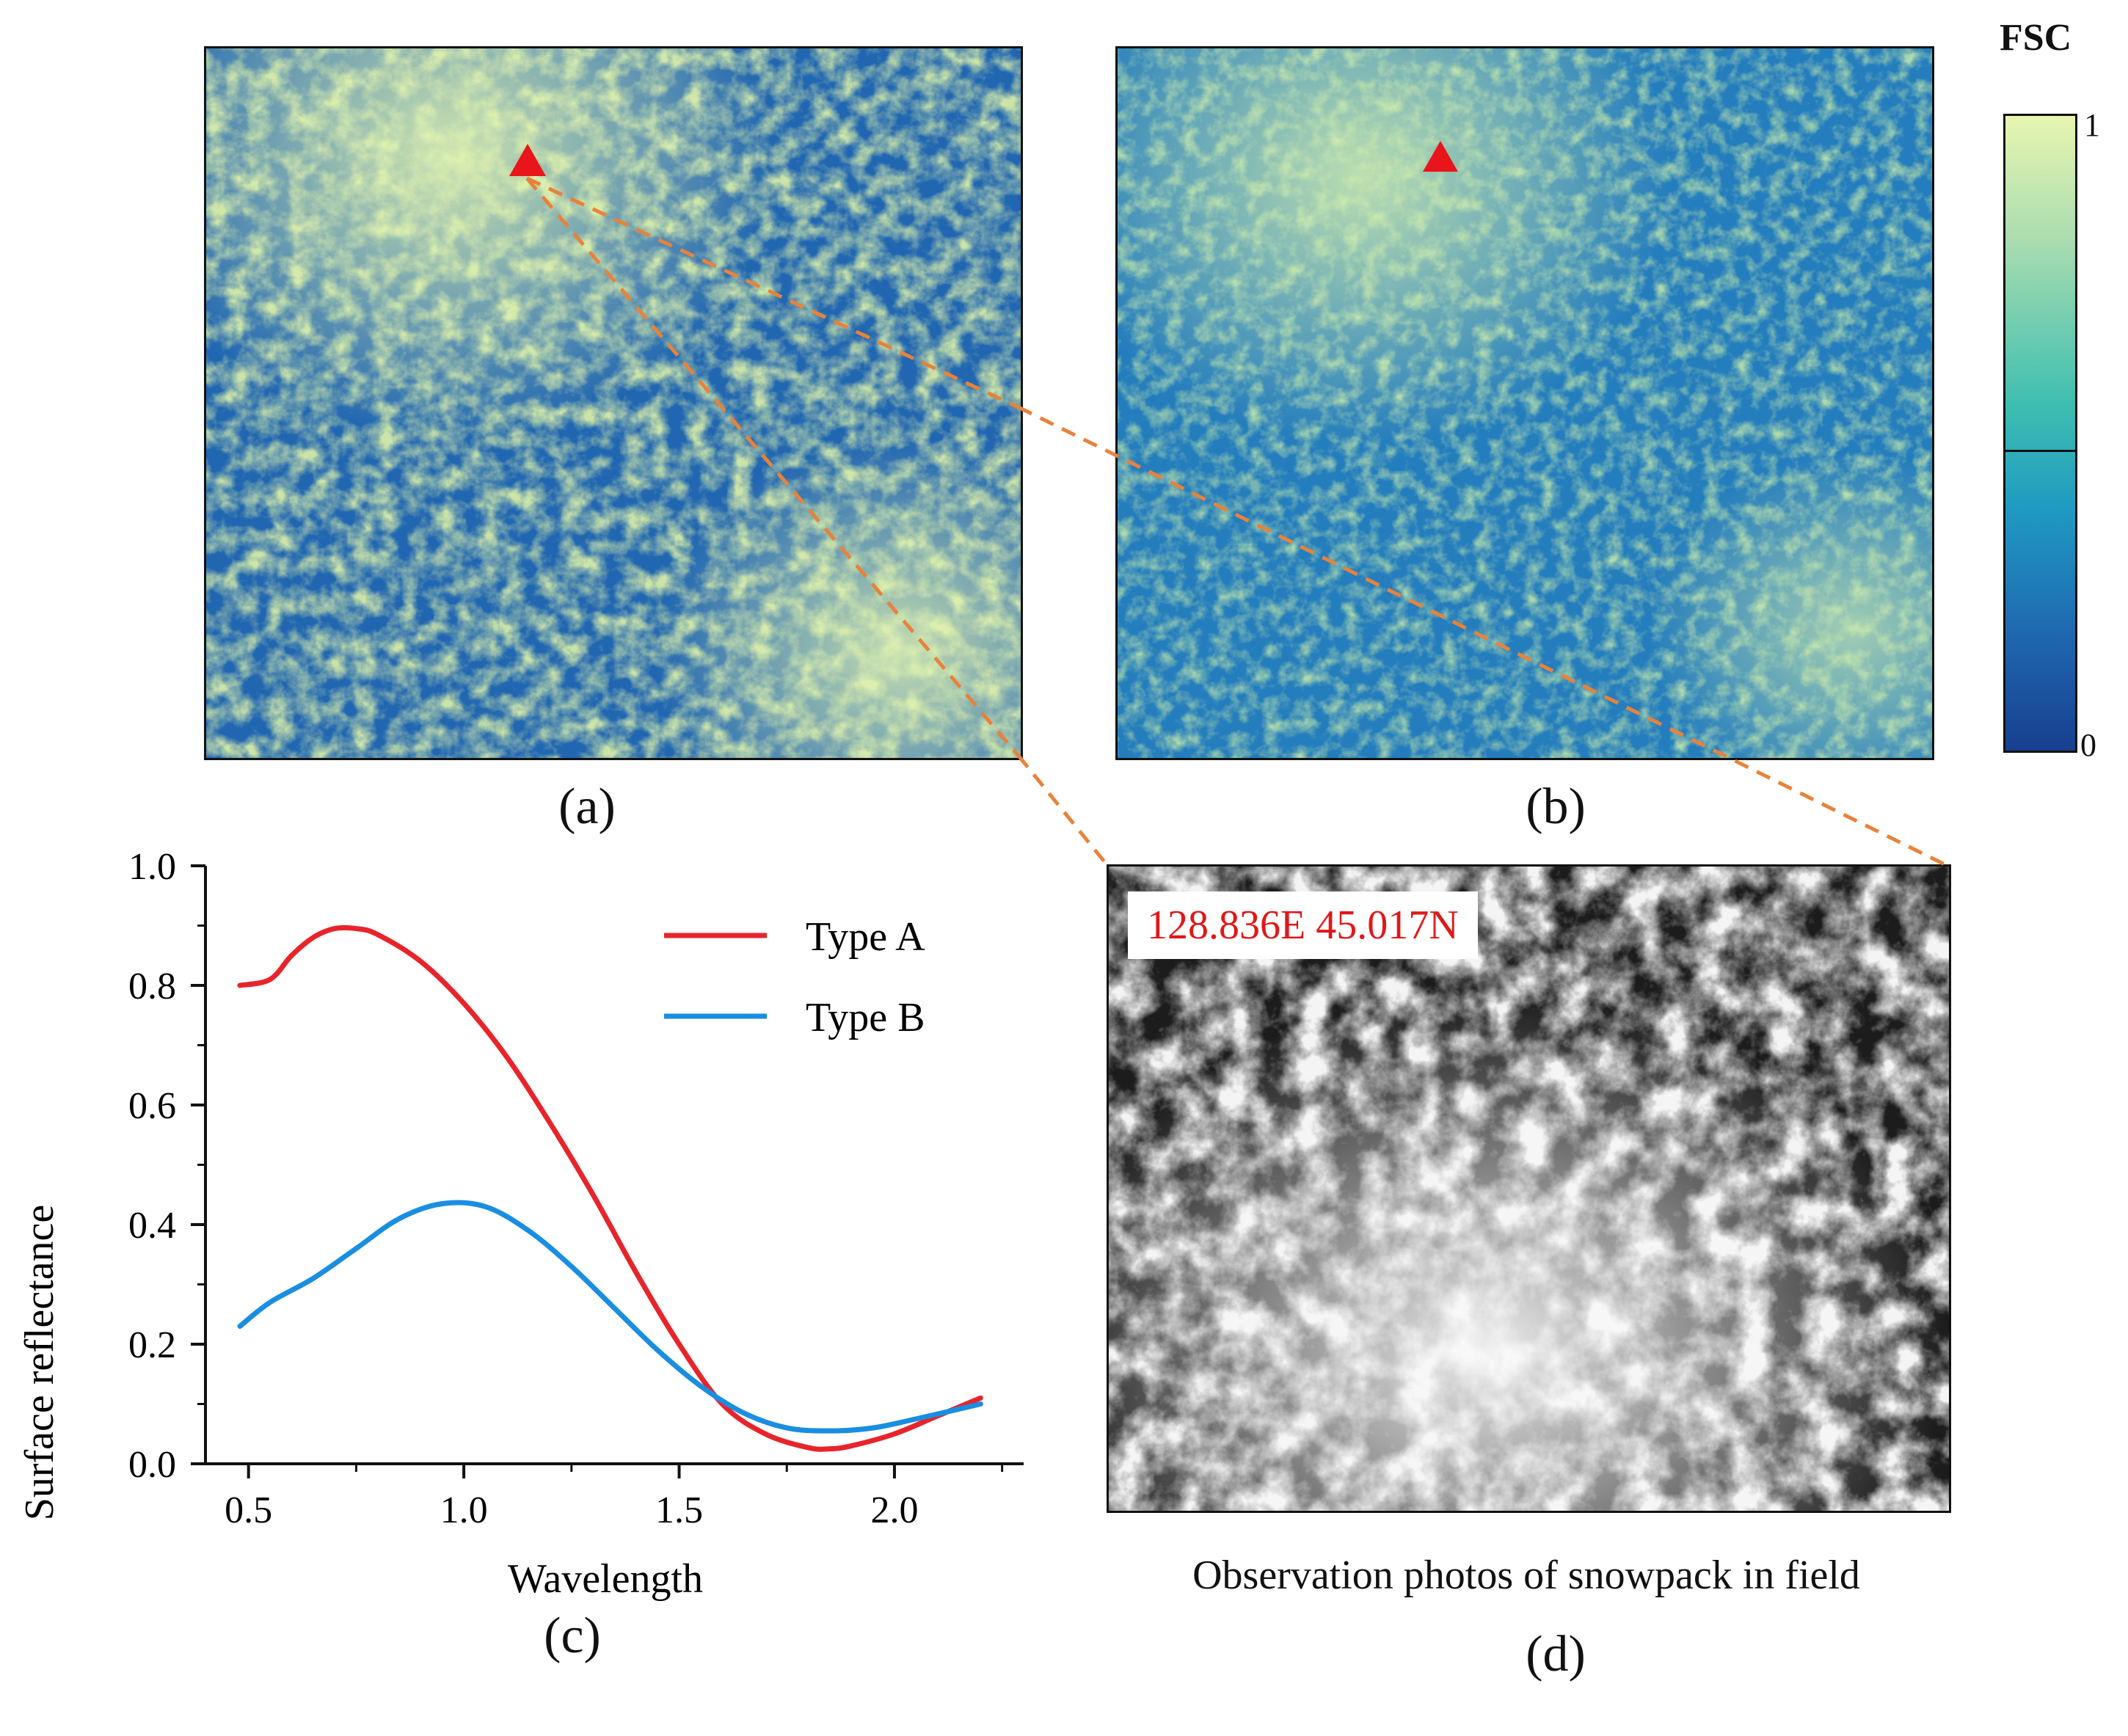  Describe the element at coordinates (2040, 433) in the screenshot. I see `fsc-colorbar` at that location.